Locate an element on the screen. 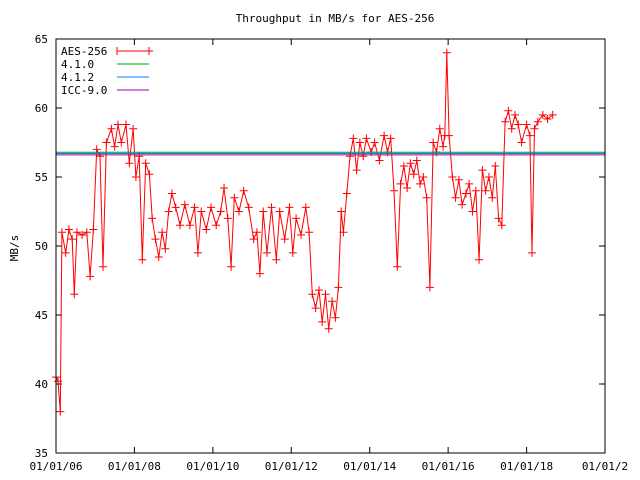 The width and height of the screenshot is (640, 480). y-axis-label: MB/s is located at coordinates (14, 248).